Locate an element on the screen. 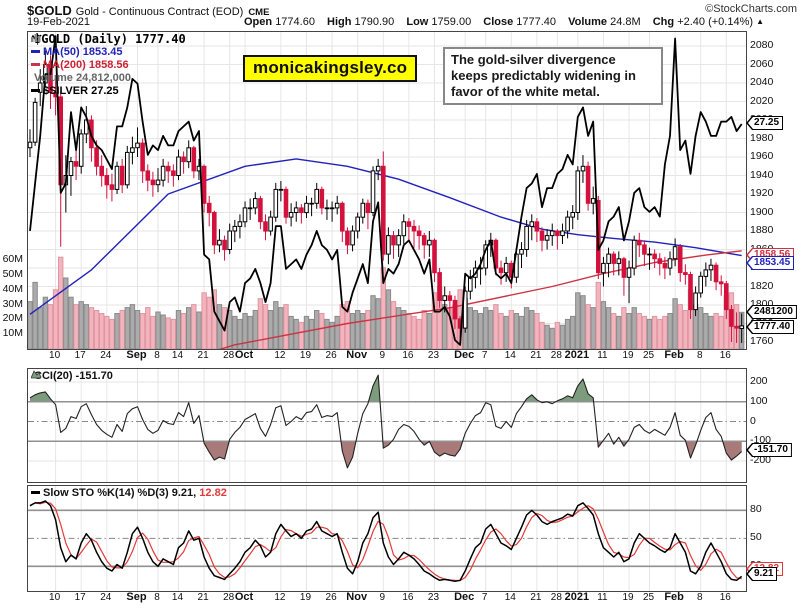 The width and height of the screenshot is (803, 610). ma200-line is located at coordinates (480, 299).